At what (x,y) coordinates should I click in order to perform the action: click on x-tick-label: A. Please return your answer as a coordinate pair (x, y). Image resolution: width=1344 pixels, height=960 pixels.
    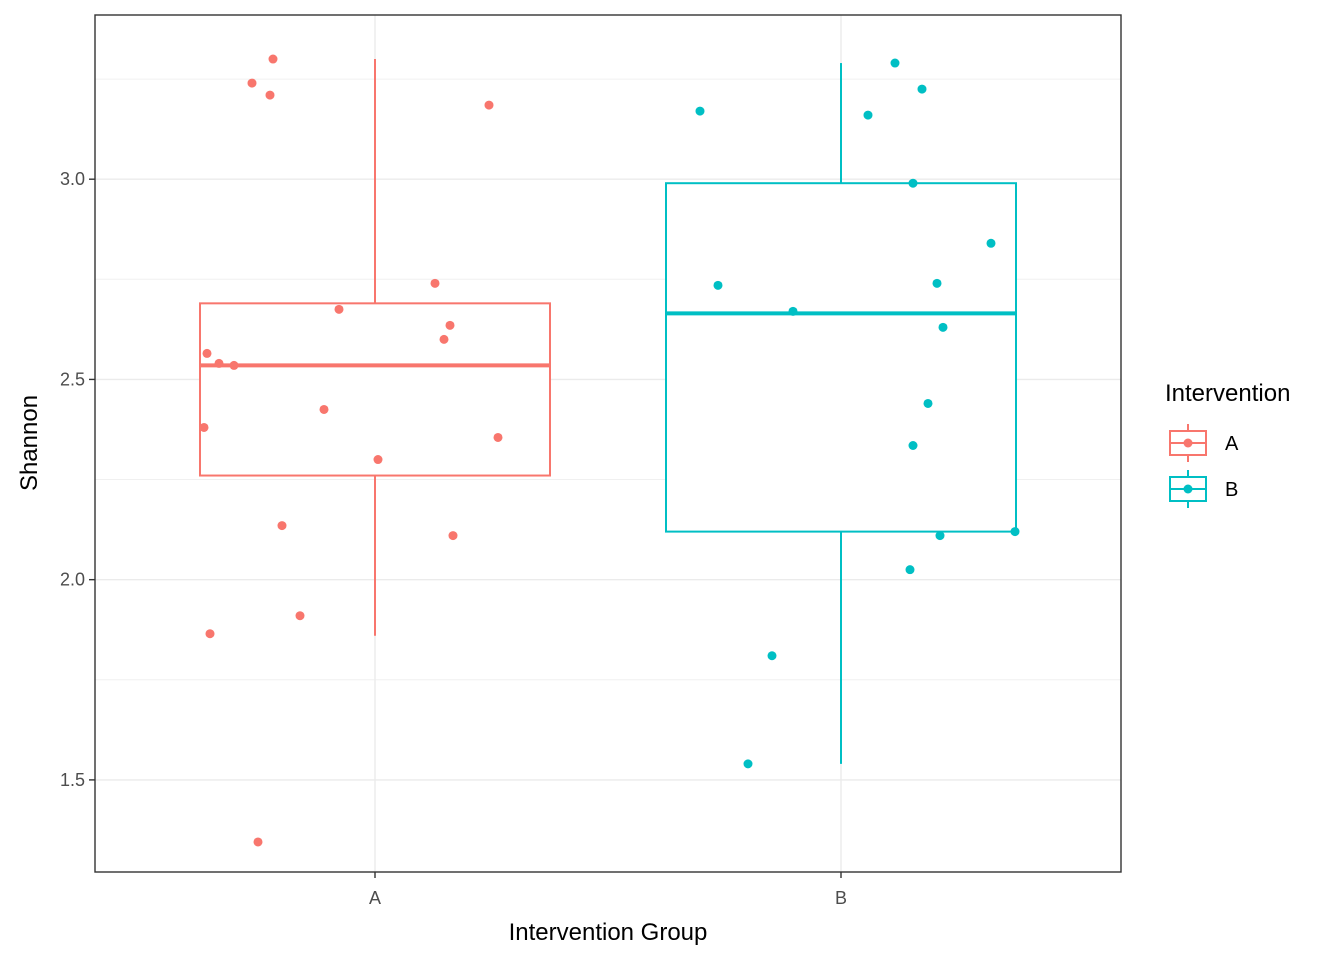
    Looking at the image, I should click on (375, 898).